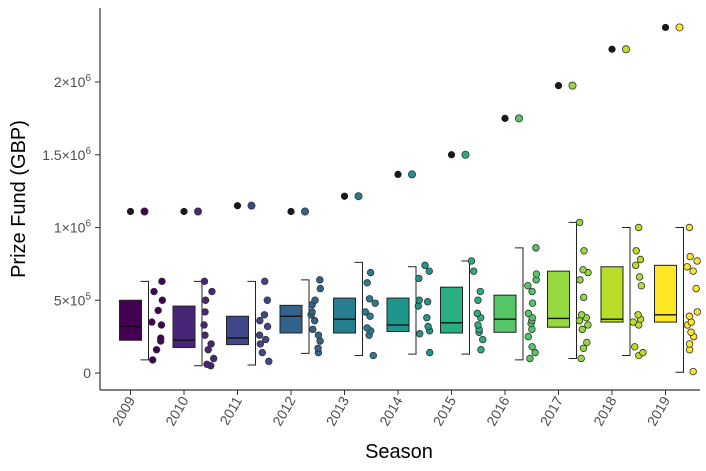 The image size is (706, 471). I want to click on outlier-point-2018, so click(626, 49).